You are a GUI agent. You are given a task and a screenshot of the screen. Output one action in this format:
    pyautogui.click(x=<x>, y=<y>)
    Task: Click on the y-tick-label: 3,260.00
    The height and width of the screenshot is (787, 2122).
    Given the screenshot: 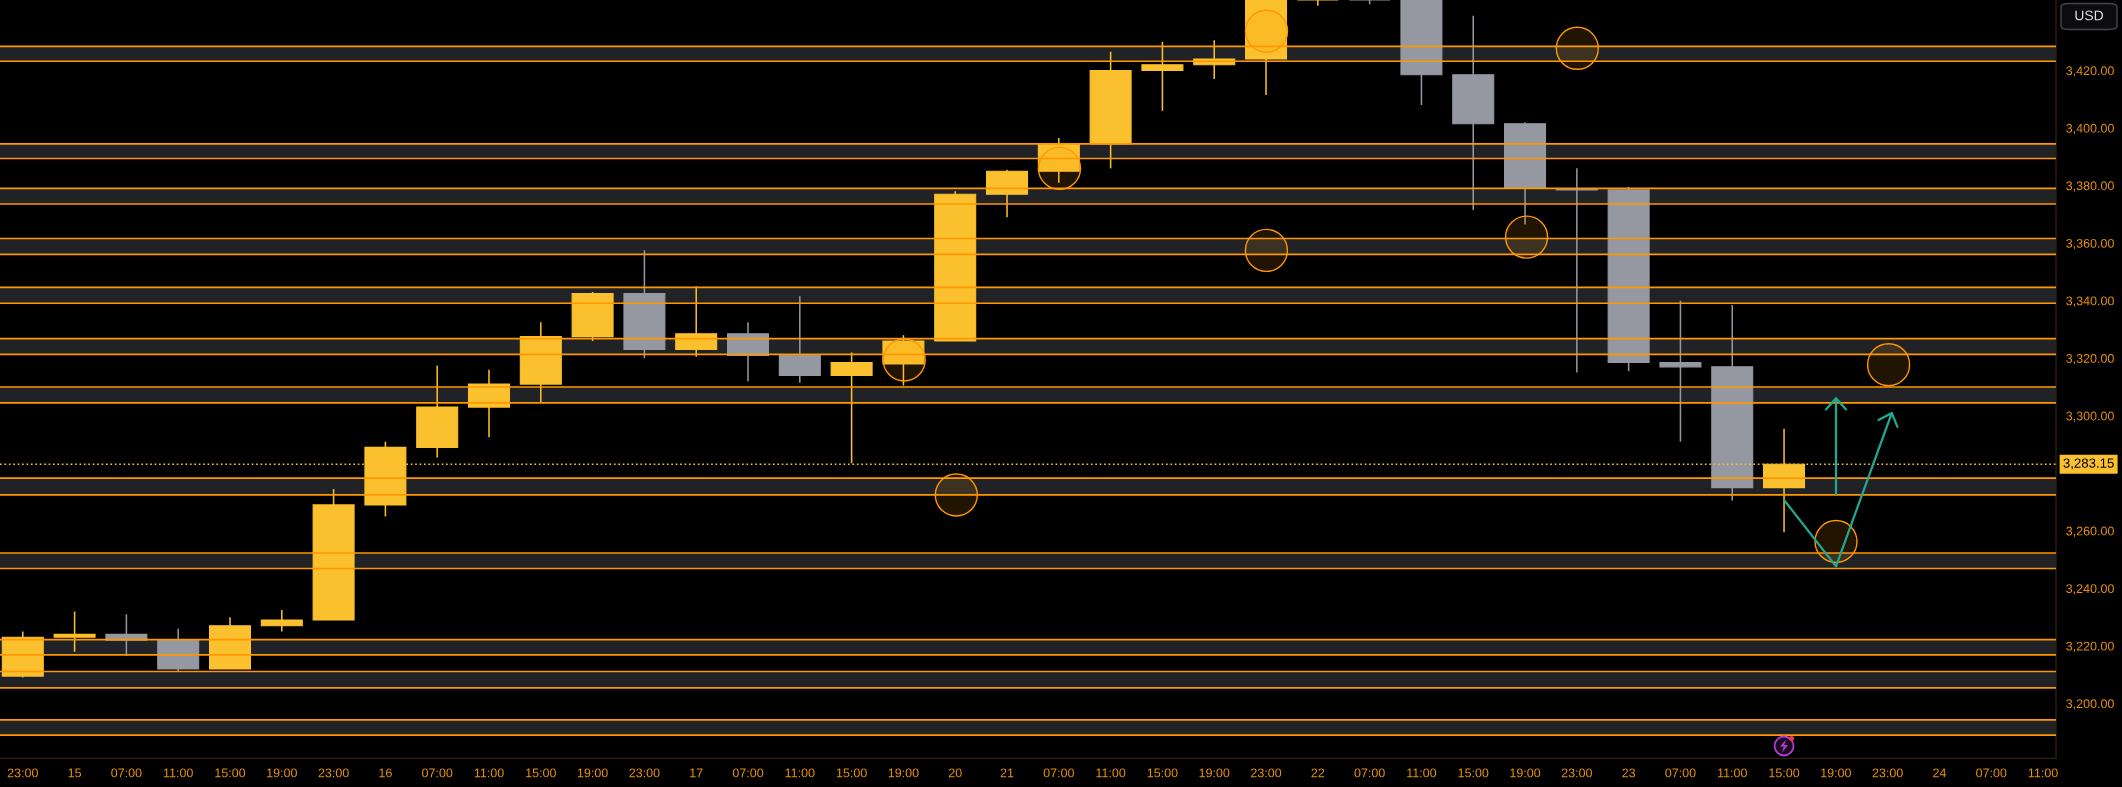 What is the action you would take?
    pyautogui.click(x=2090, y=531)
    